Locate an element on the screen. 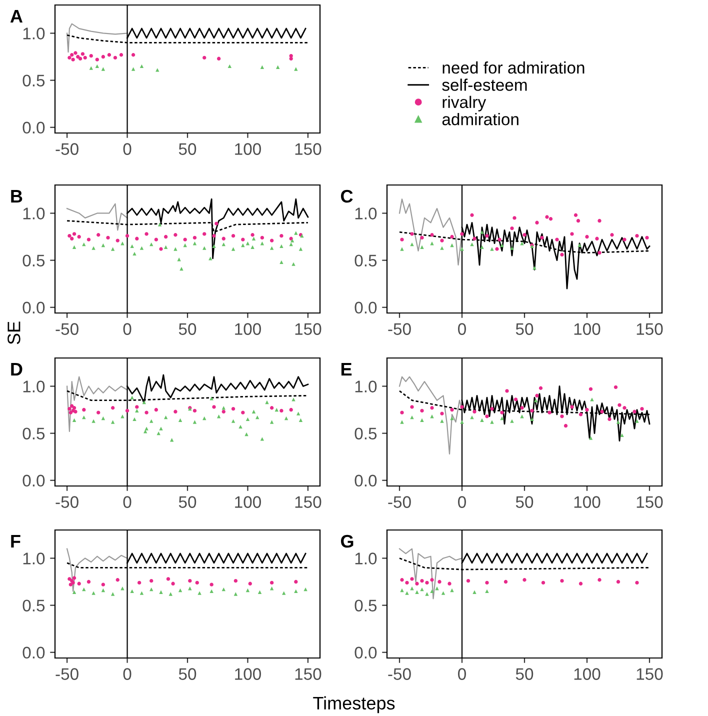 Image resolution: width=708 pixels, height=716 pixels. y-tick-label: 0.5 is located at coordinates (365, 606).